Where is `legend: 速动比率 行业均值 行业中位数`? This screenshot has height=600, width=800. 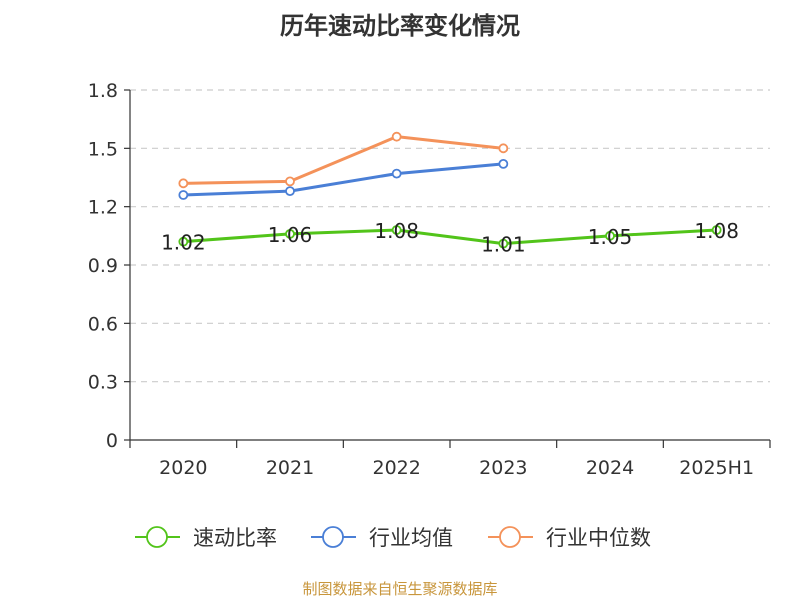
legend: 速动比率 行业均值 行业中位数 is located at coordinates (393, 538).